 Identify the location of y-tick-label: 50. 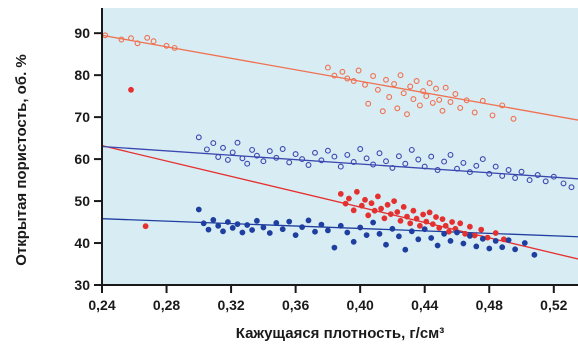
(82, 201).